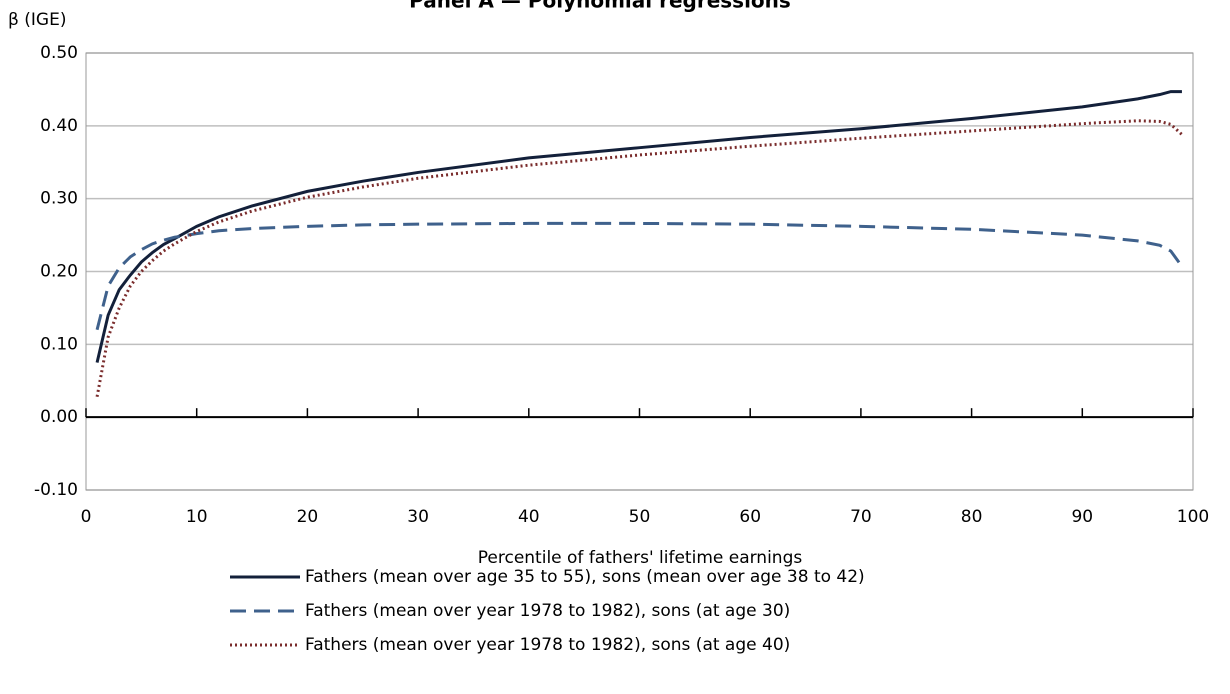  Describe the element at coordinates (86, 517) in the screenshot. I see `x-tick-label: 0` at that location.